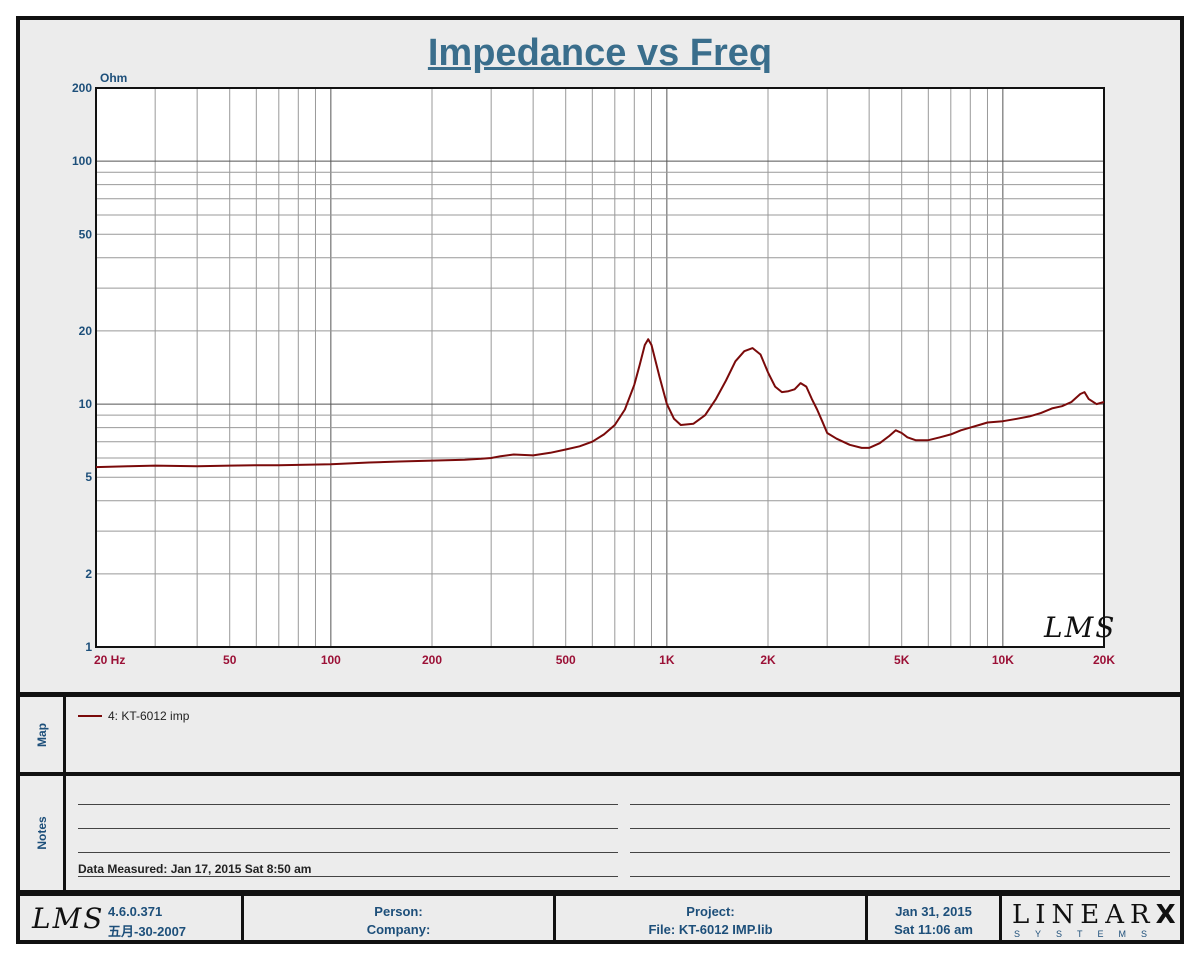 Image resolution: width=1200 pixels, height=960 pixels. Describe the element at coordinates (933, 929) in the screenshot. I see `footer-time: Sat 11:06 am` at that location.